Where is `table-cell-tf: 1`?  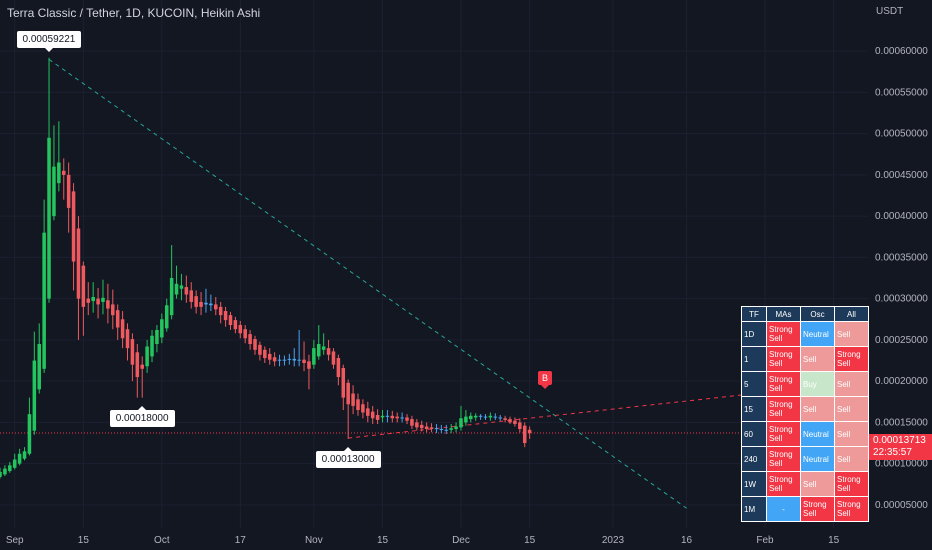
table-cell-tf: 1 is located at coordinates (754, 359).